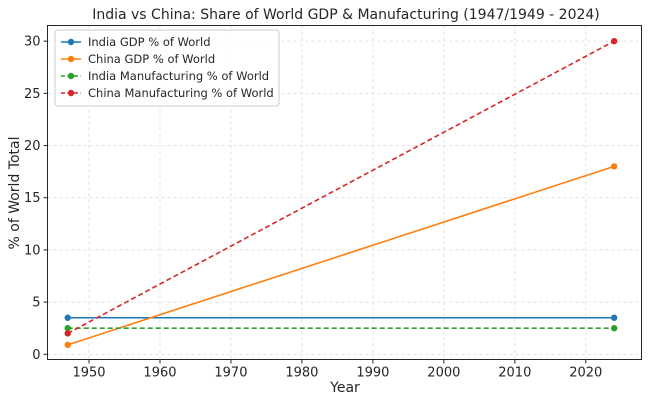 The width and height of the screenshot is (650, 403). Describe the element at coordinates (88, 373) in the screenshot. I see `x-tick-label: 1950` at that location.